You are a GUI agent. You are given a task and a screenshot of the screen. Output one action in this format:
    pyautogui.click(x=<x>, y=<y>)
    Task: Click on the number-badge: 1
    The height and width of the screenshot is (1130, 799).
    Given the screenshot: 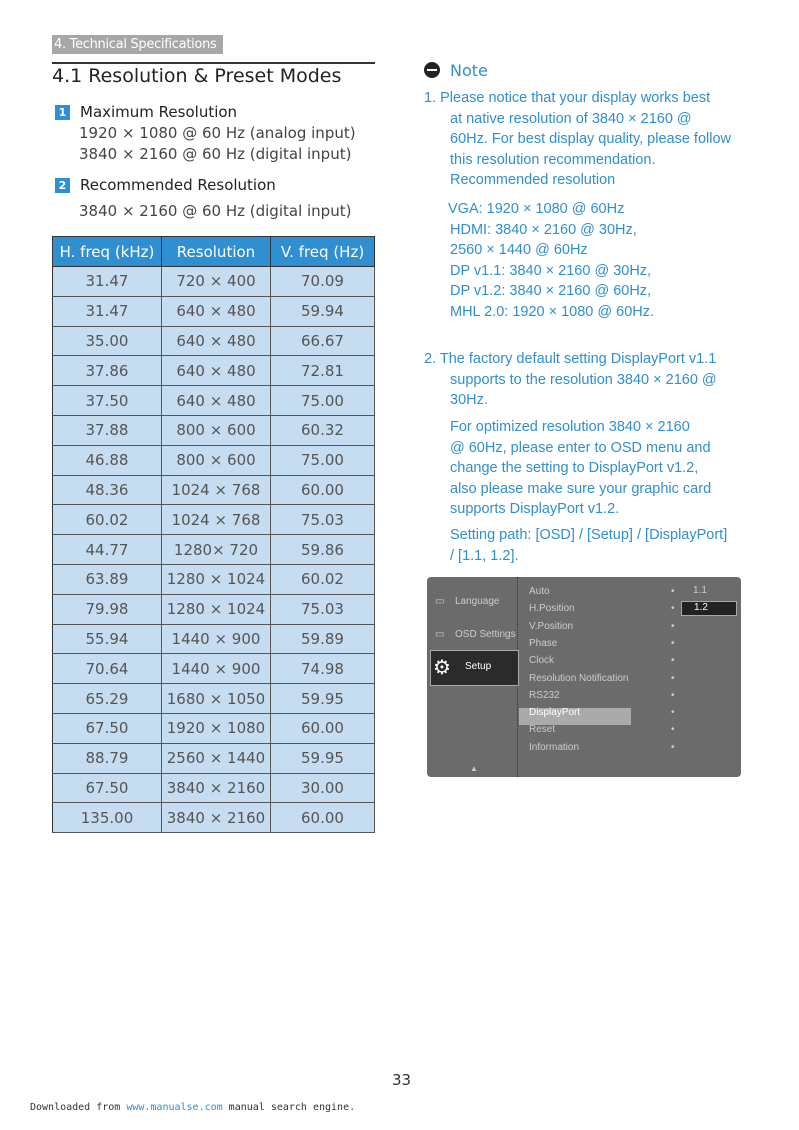 What is the action you would take?
    pyautogui.click(x=62, y=112)
    